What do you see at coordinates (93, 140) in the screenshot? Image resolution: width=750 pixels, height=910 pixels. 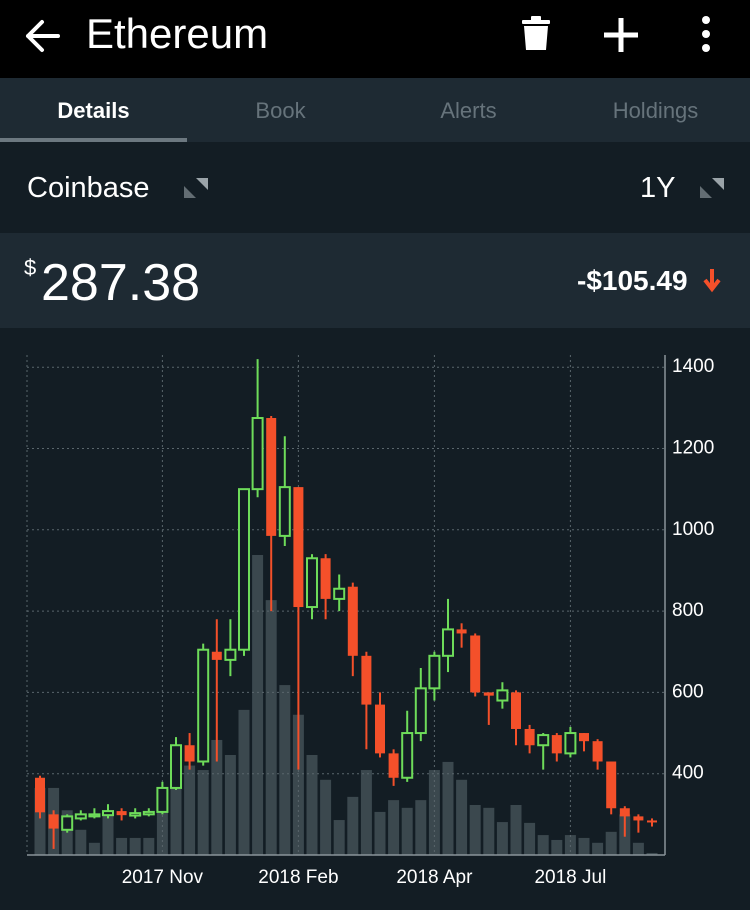 I see `tab-indicator` at bounding box center [93, 140].